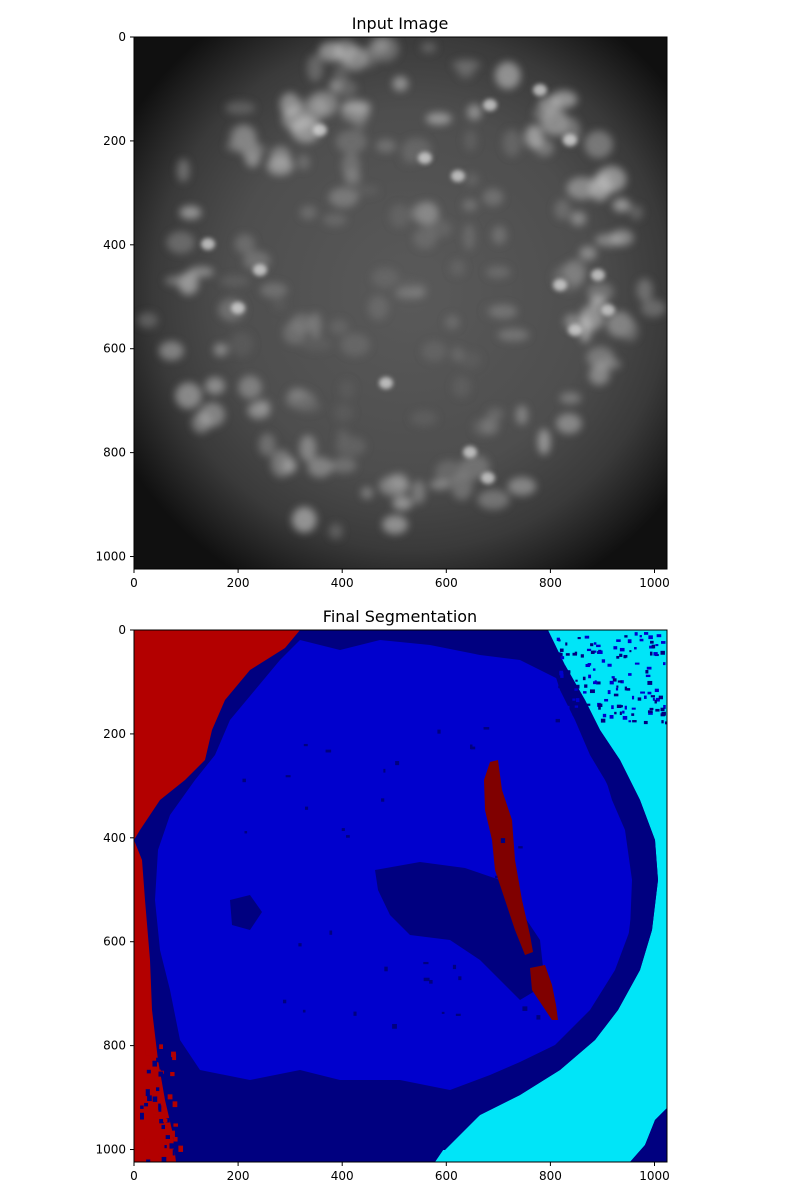  Describe the element at coordinates (342, 1176) in the screenshot. I see `x-tick-label: 400` at that location.